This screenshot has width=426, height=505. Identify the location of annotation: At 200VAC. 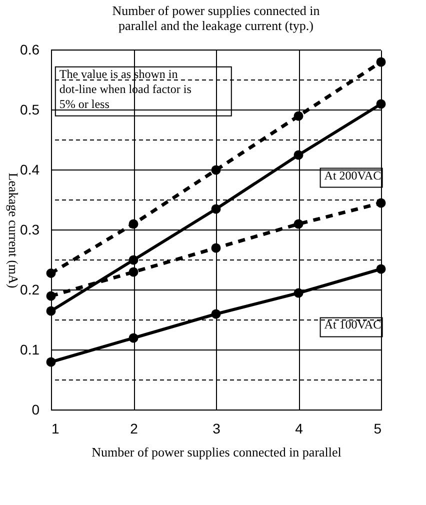
(353, 175).